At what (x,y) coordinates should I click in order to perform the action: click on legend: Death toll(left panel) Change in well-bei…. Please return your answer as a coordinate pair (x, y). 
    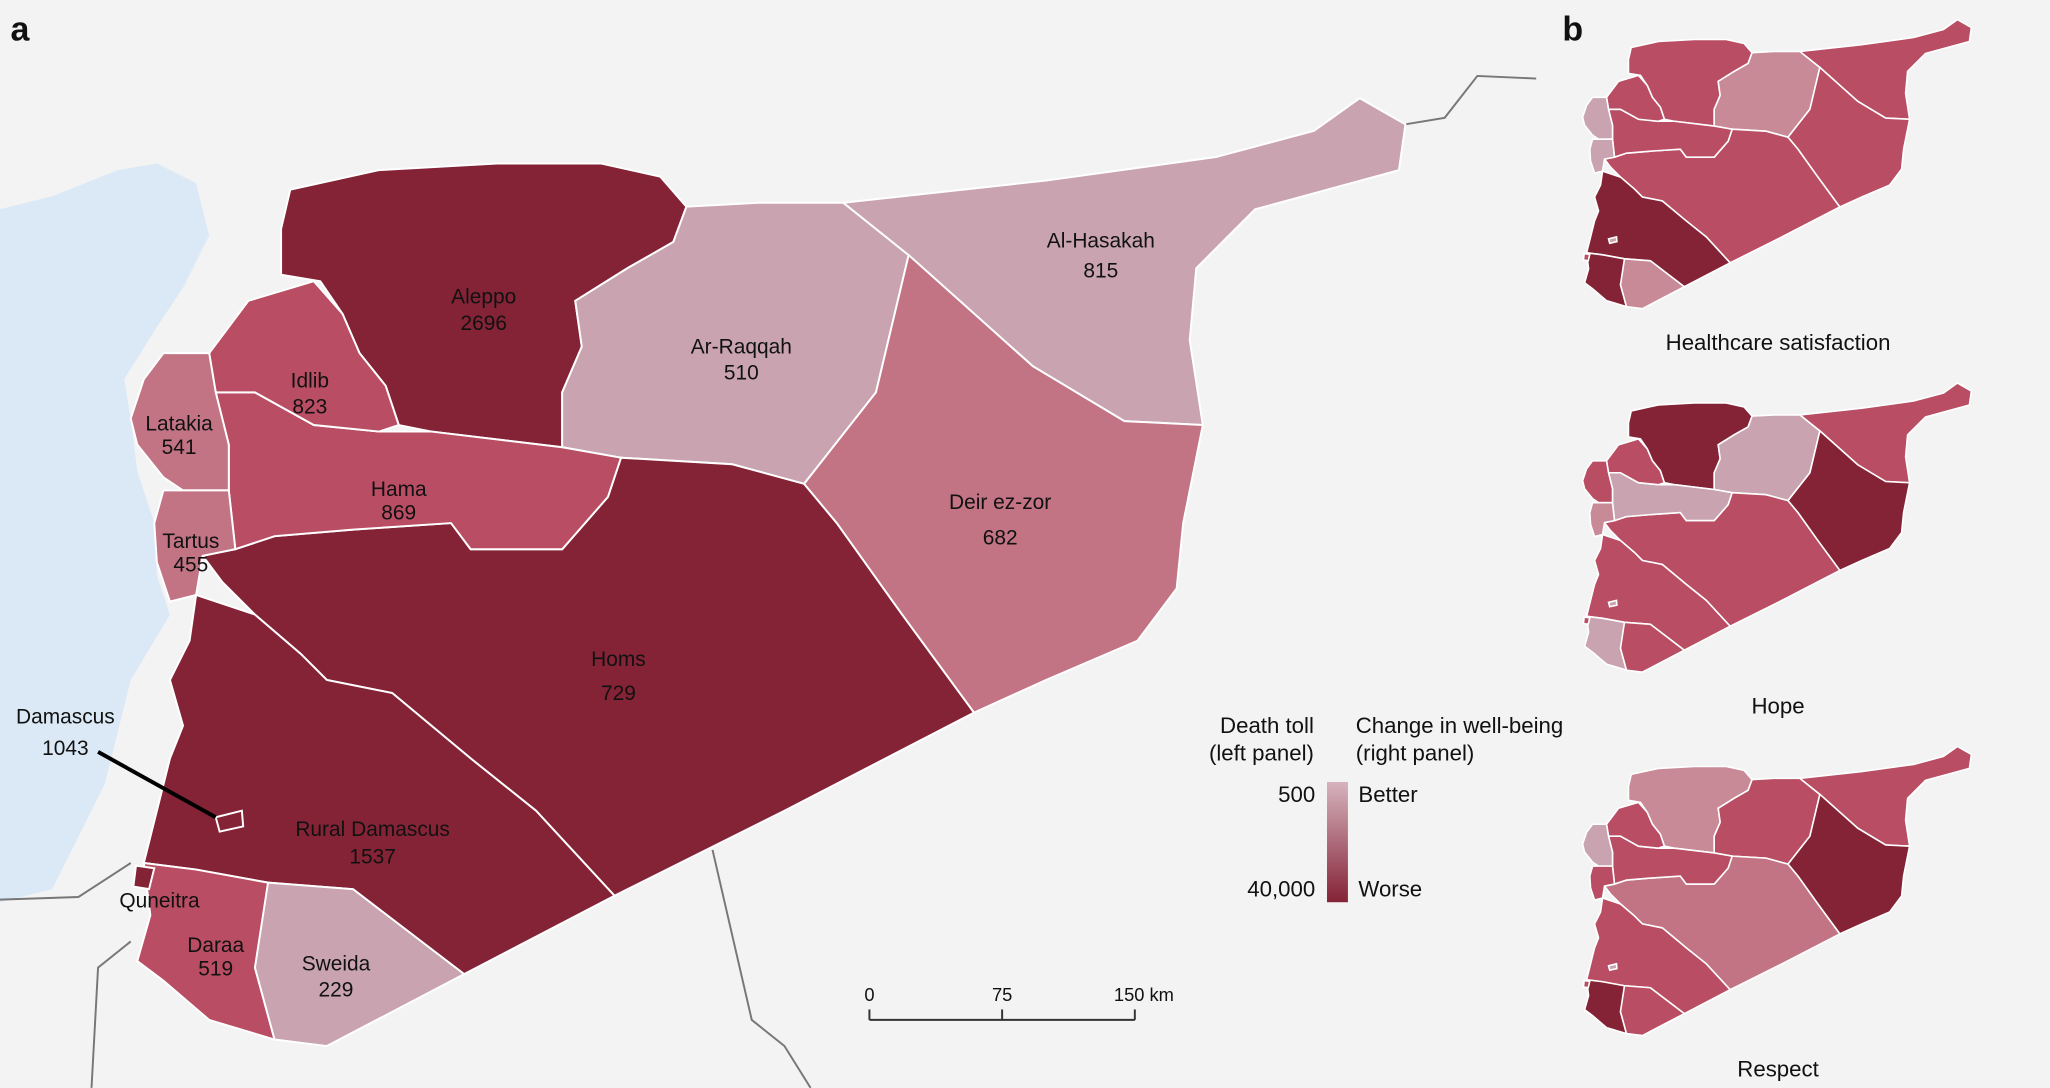
    Looking at the image, I should click on (1386, 808).